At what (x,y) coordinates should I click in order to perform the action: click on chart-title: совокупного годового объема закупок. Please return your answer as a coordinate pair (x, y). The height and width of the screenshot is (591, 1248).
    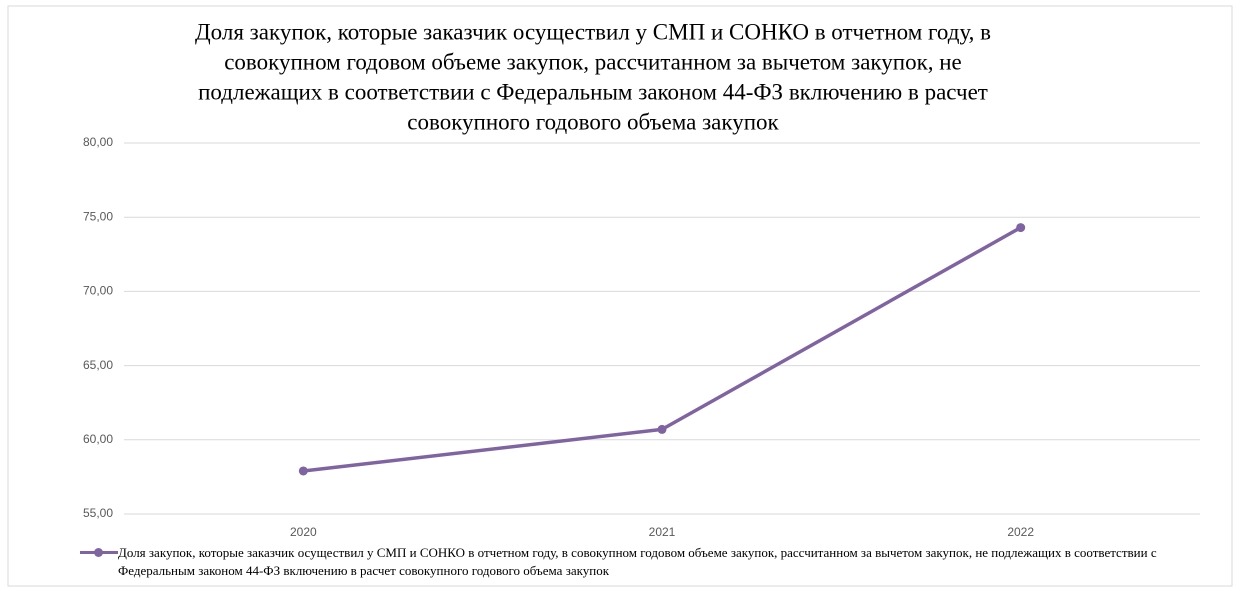
    Looking at the image, I should click on (593, 121).